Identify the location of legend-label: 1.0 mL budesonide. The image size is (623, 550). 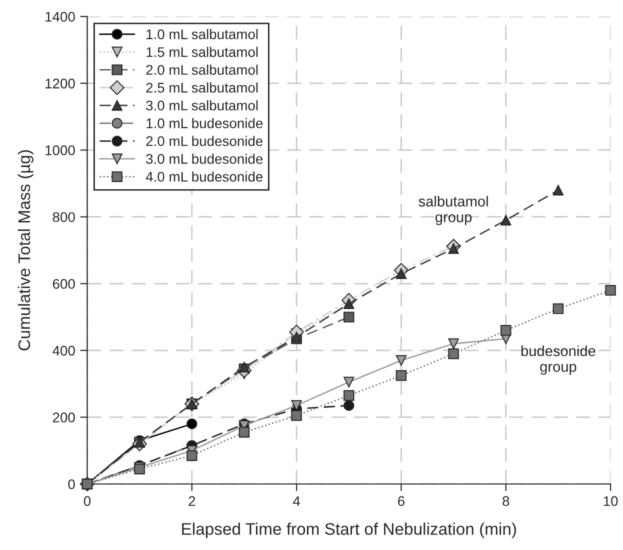
(204, 123).